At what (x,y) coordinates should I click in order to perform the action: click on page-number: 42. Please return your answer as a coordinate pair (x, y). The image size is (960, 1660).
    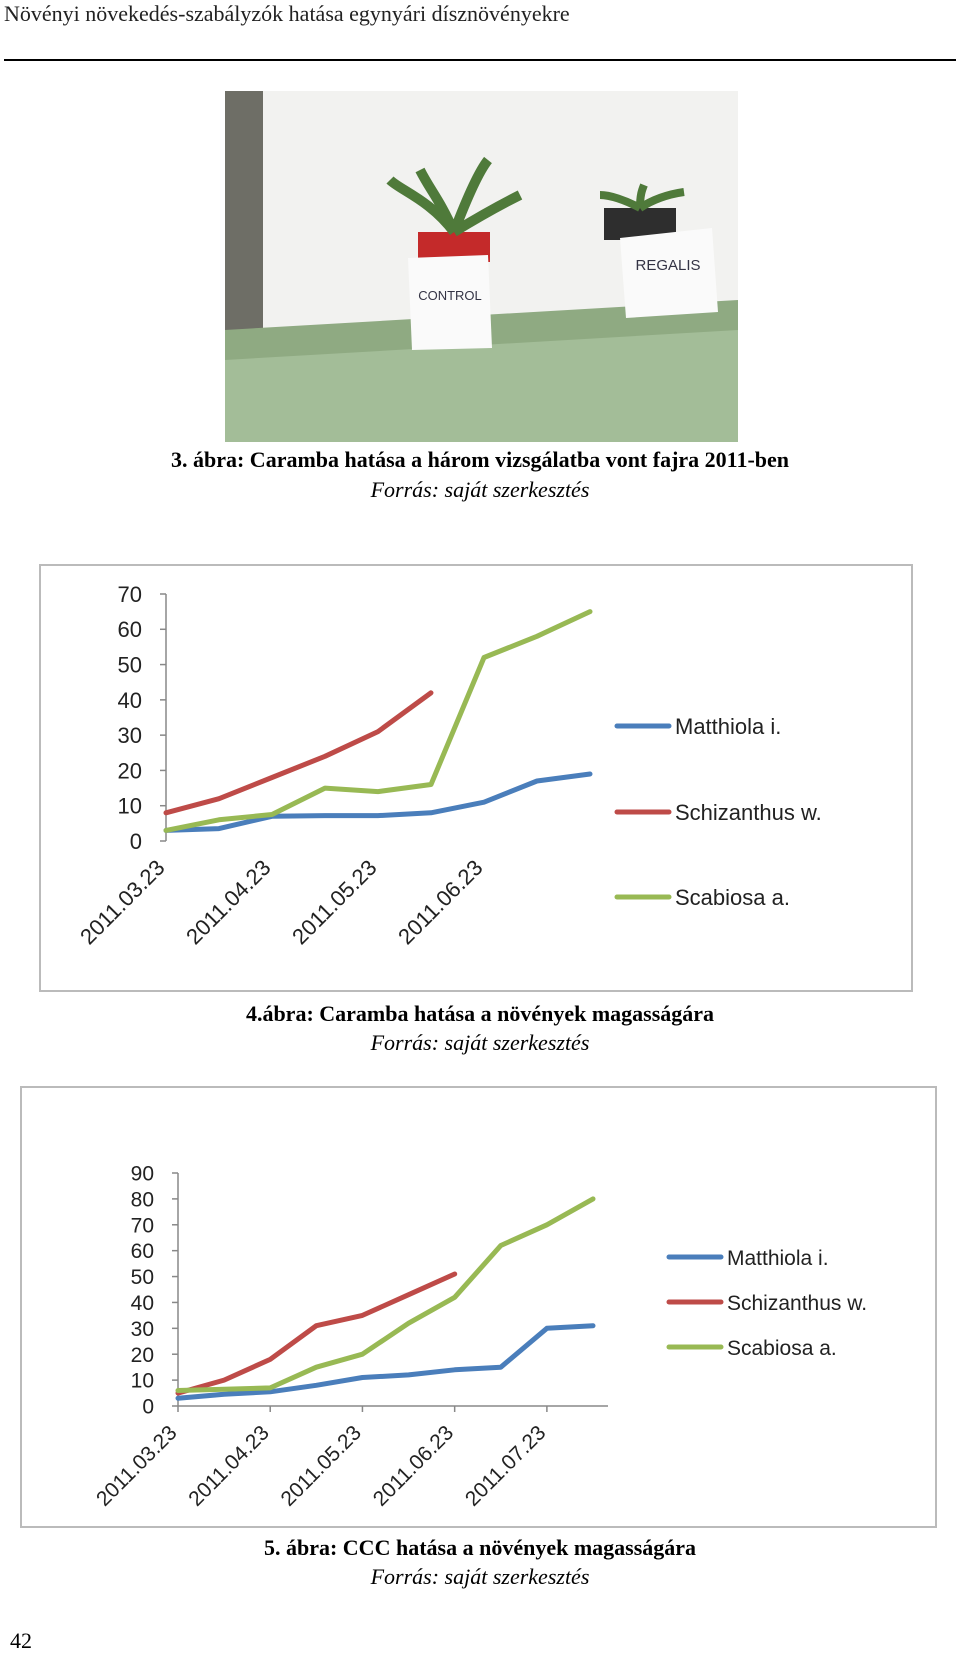
    Looking at the image, I should click on (21, 1640).